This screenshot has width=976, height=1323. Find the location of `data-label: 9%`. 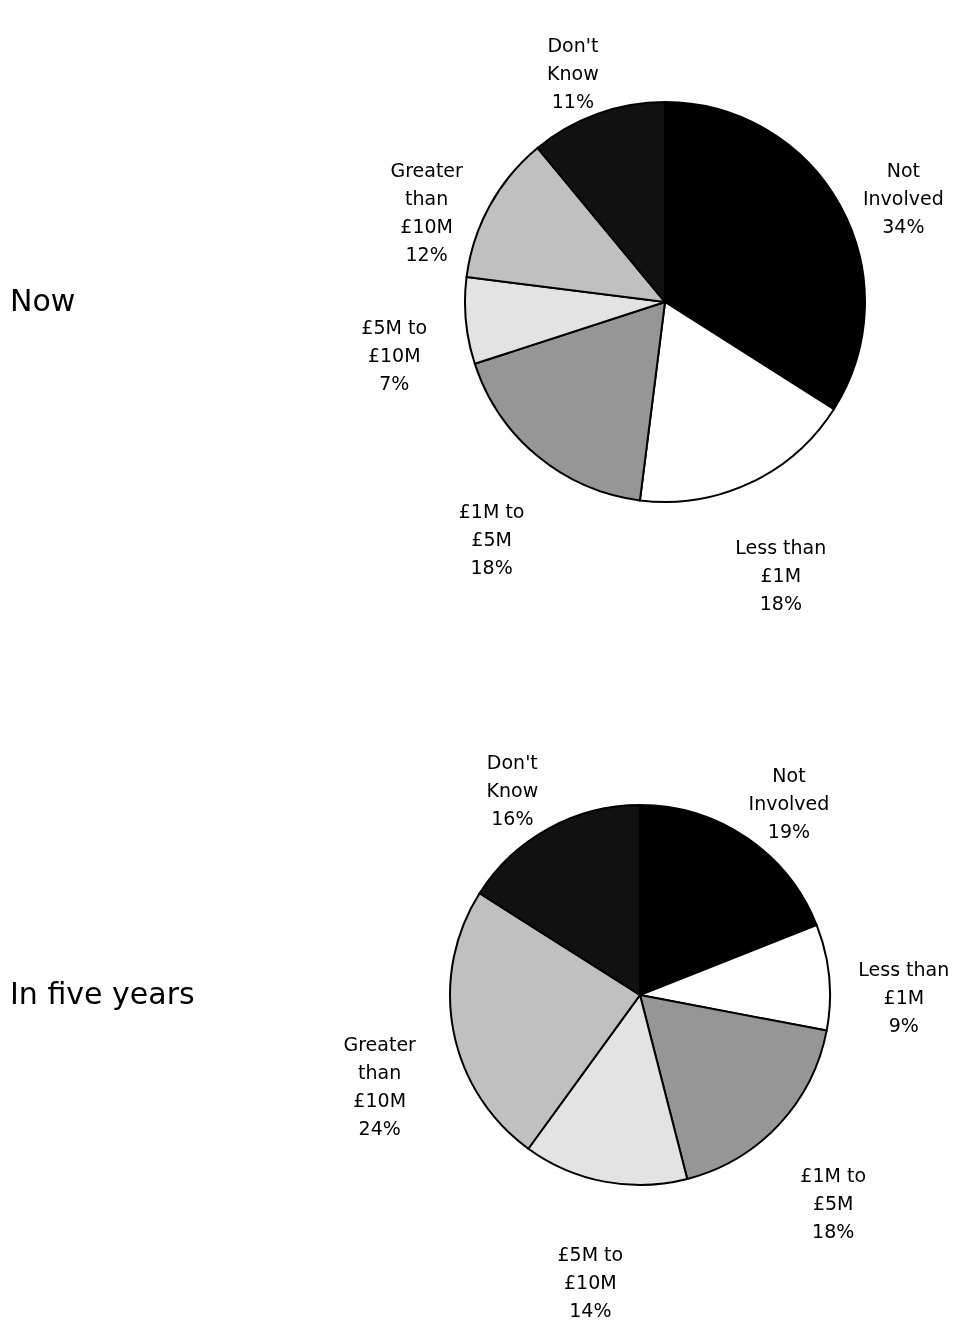

data-label: 9% is located at coordinates (903, 1025).